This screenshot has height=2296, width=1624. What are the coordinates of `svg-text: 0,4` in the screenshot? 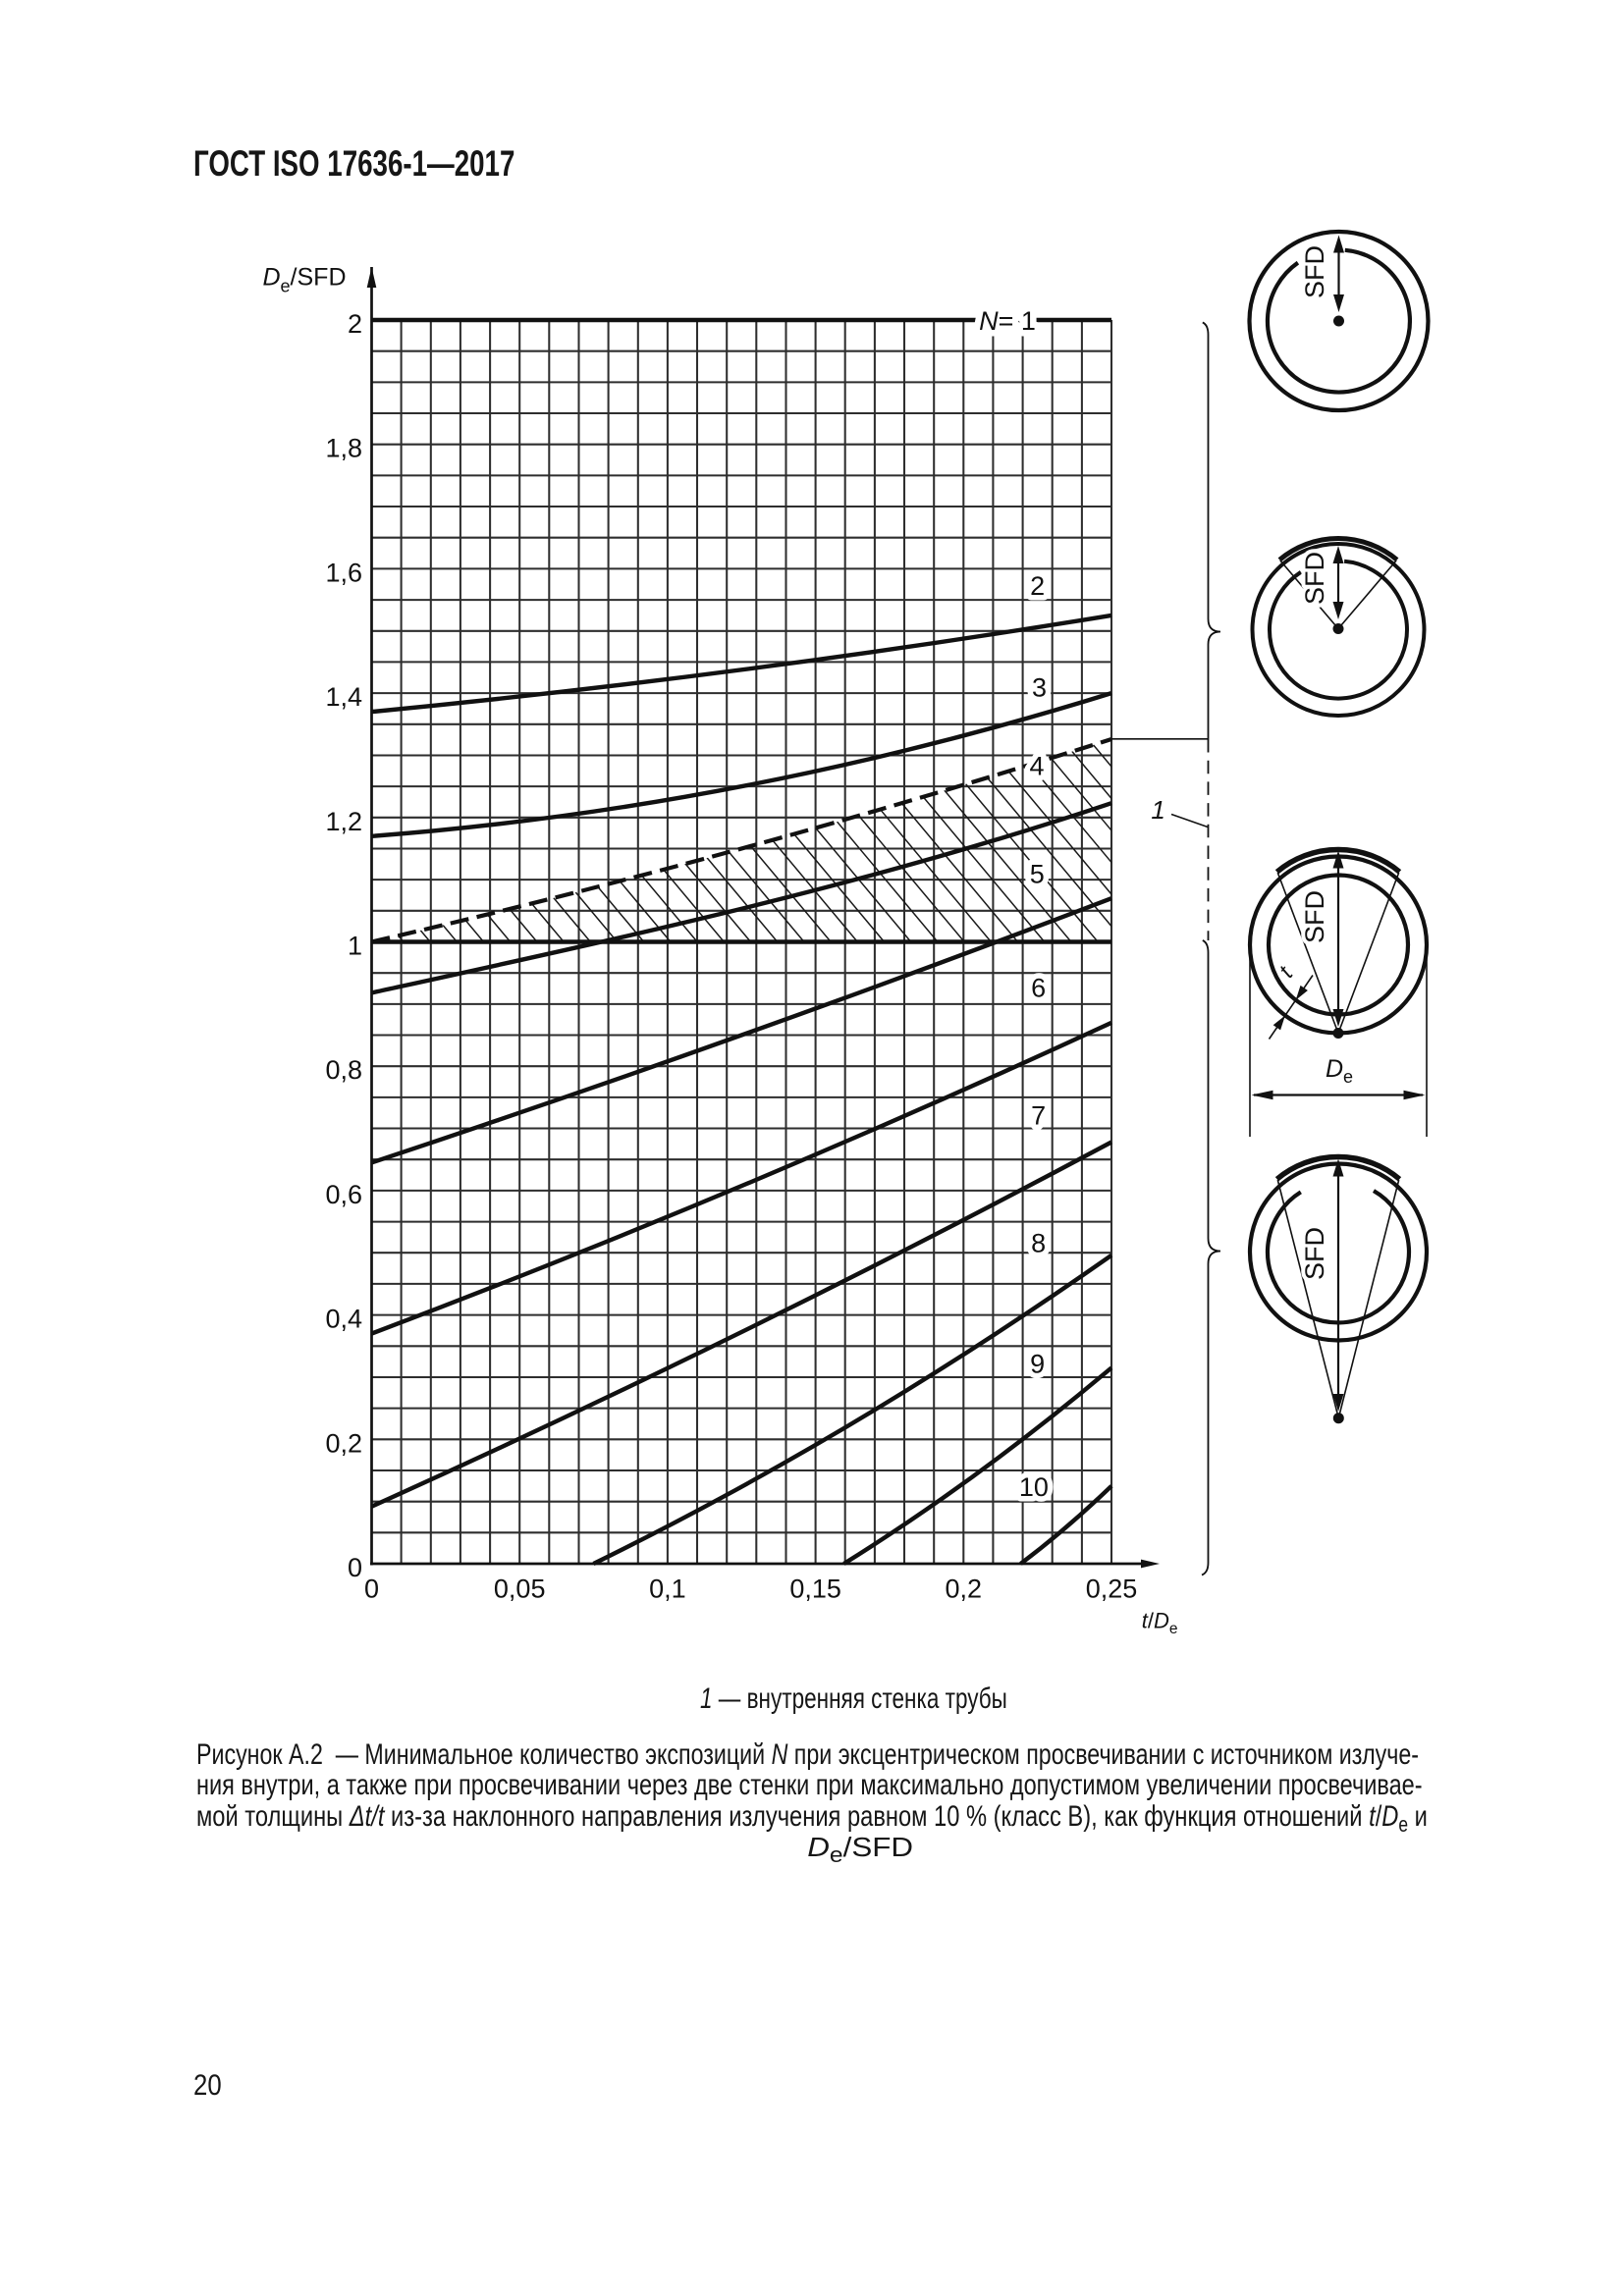 It's located at (343, 1320).